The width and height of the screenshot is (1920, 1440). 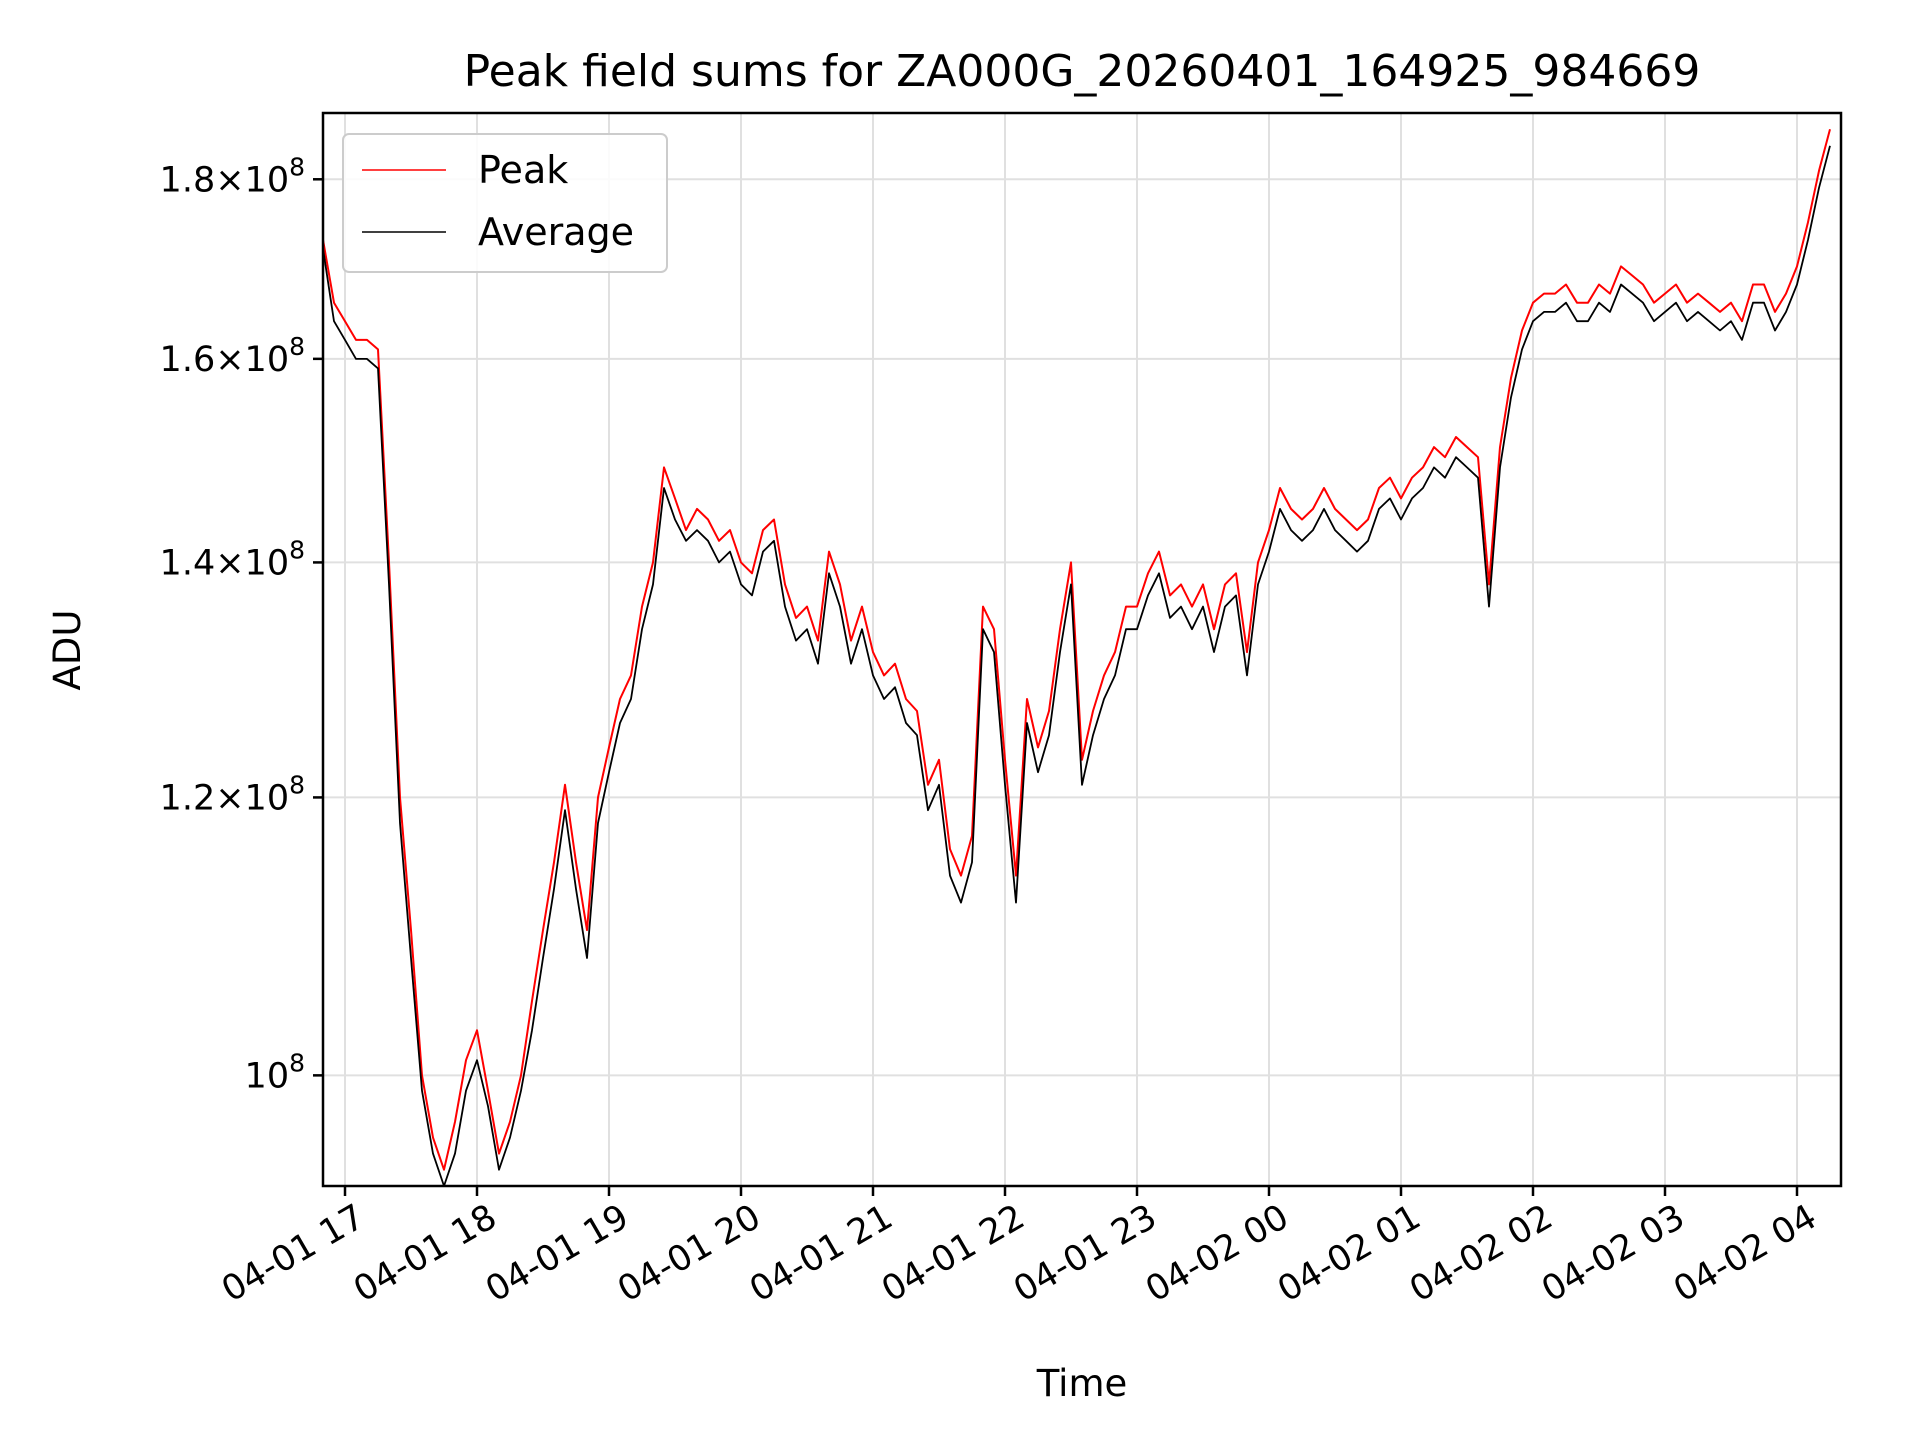 What do you see at coordinates (241, 624) in the screenshot?
I see `y-axis-ticks: 108 1.2×108 1.4×108 1.6×108 1.8×108` at bounding box center [241, 624].